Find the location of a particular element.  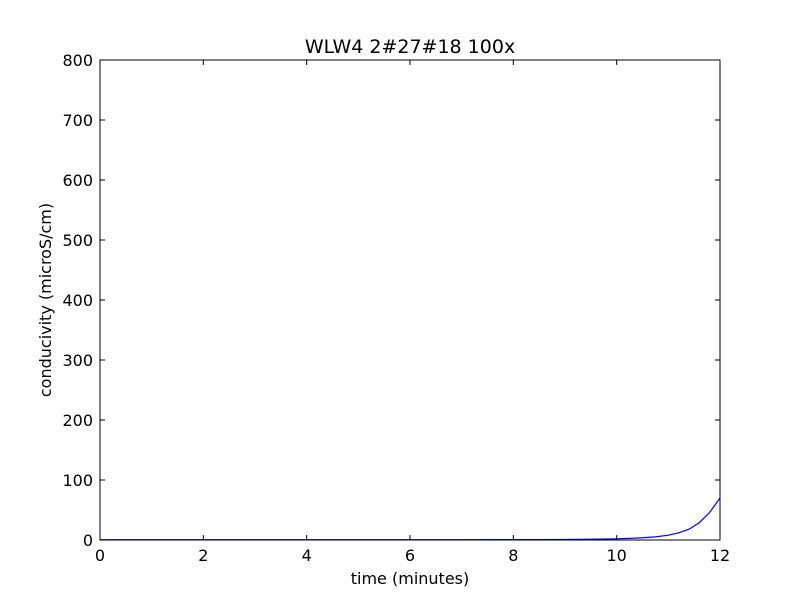

chart-title: WLW4 2#27#18 100x is located at coordinates (410, 47).